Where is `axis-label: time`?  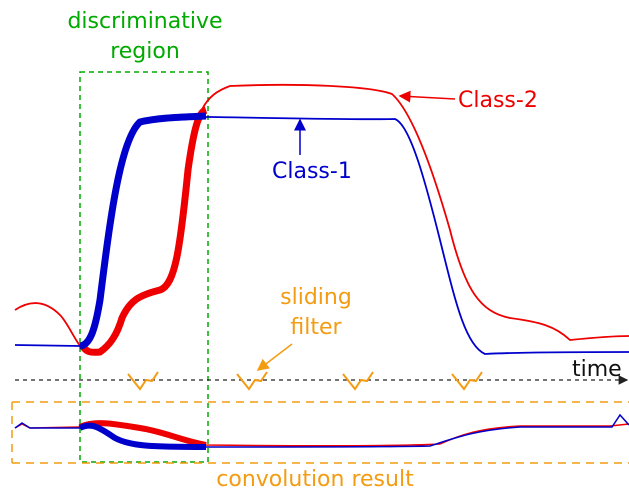
axis-label: time is located at coordinates (597, 369).